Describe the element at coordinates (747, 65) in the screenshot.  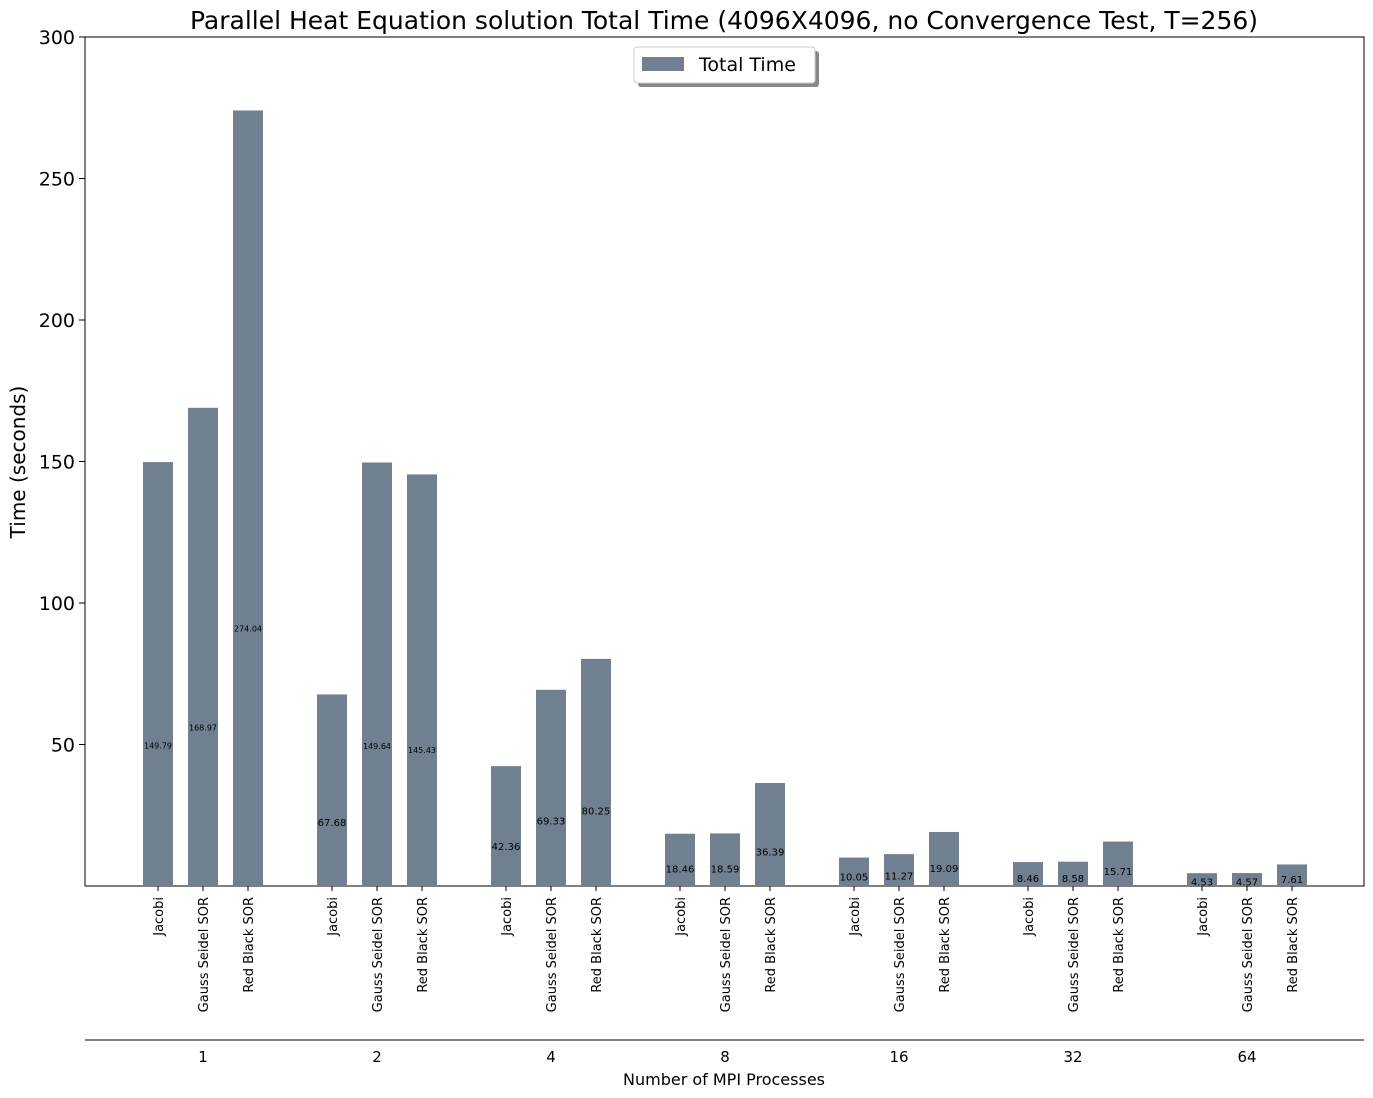
I see `legend-label: Total Time` at that location.